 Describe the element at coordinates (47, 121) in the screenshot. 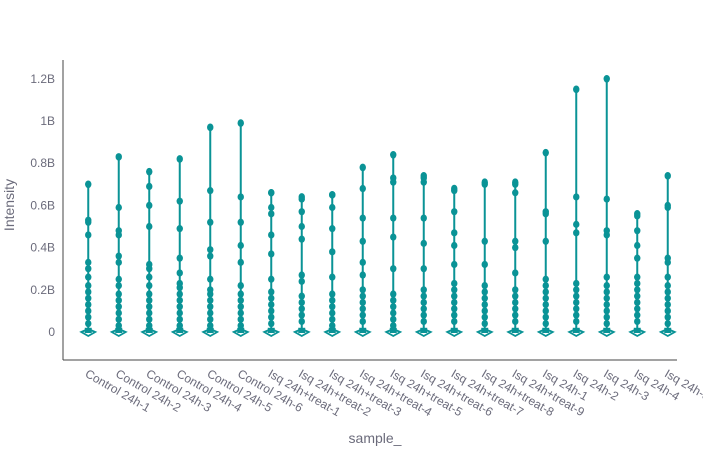

I see `y-tick-label: 1B` at that location.